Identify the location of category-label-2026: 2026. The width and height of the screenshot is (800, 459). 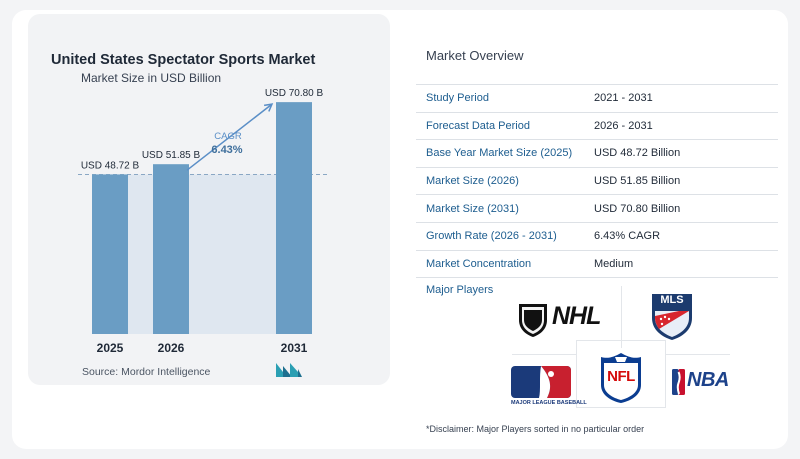
(171, 348).